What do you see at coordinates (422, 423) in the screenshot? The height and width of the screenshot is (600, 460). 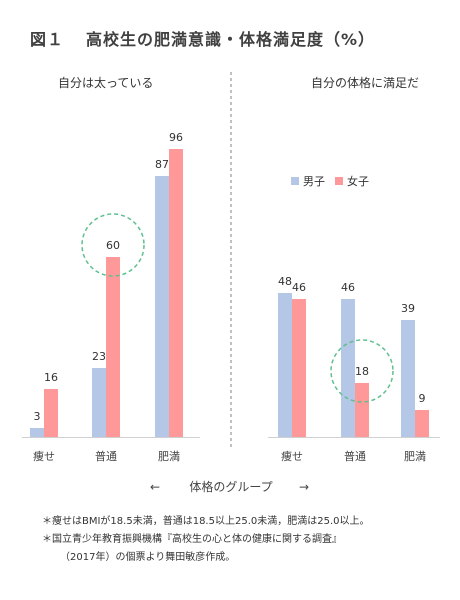 I see `bar-2-女子-肥満` at bounding box center [422, 423].